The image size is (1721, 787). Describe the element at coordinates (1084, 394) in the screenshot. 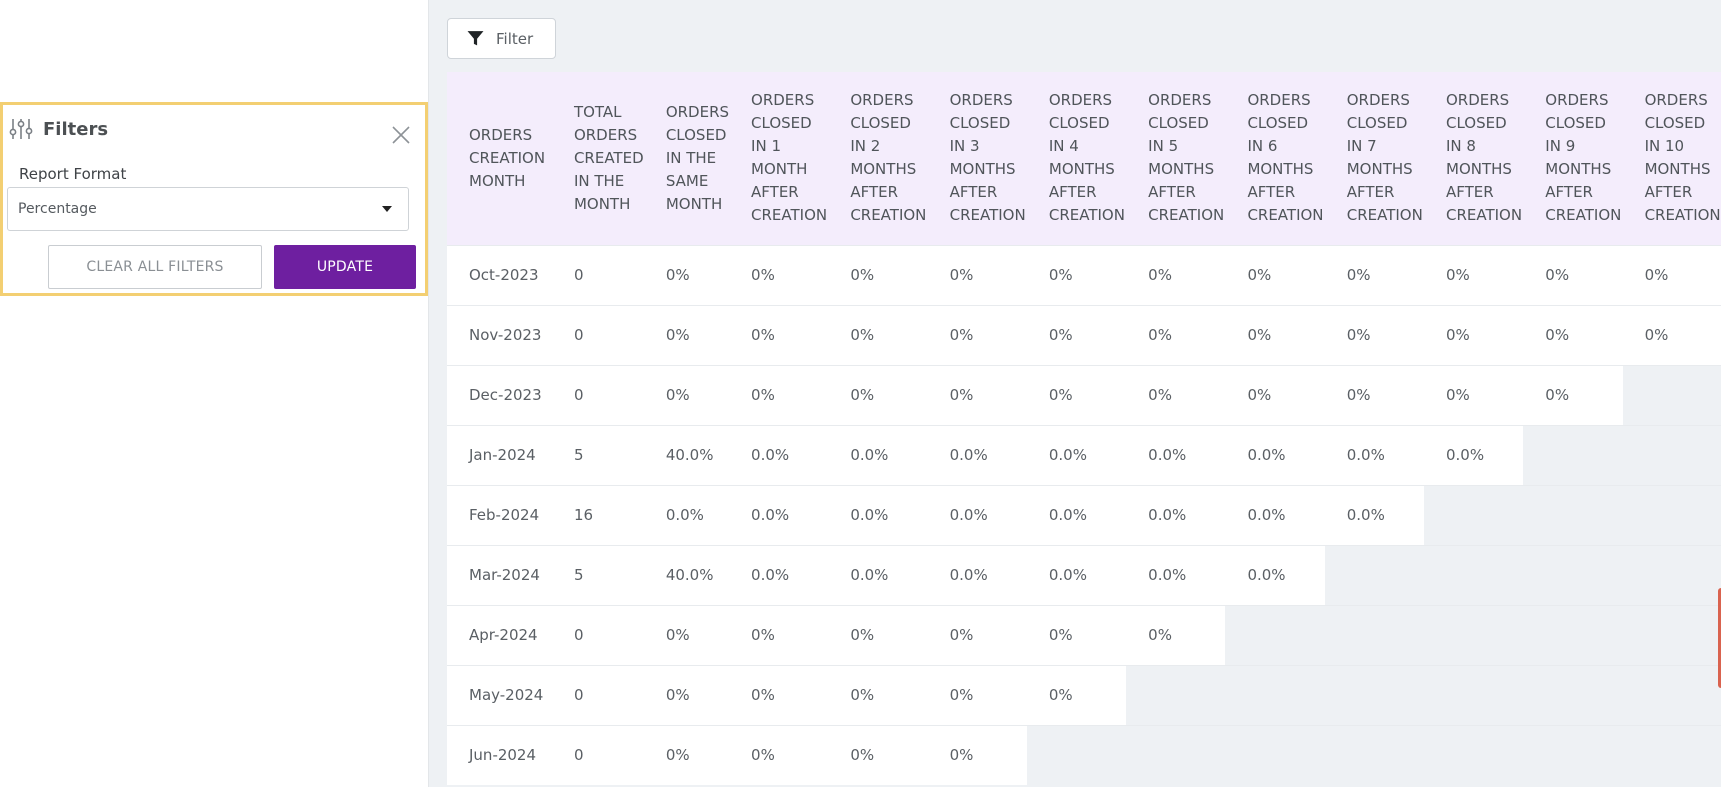

I see `table-row: Dec-2023 0 0% 0% 0% 0% 0% 0% 0% 0% 0% 0%` at that location.